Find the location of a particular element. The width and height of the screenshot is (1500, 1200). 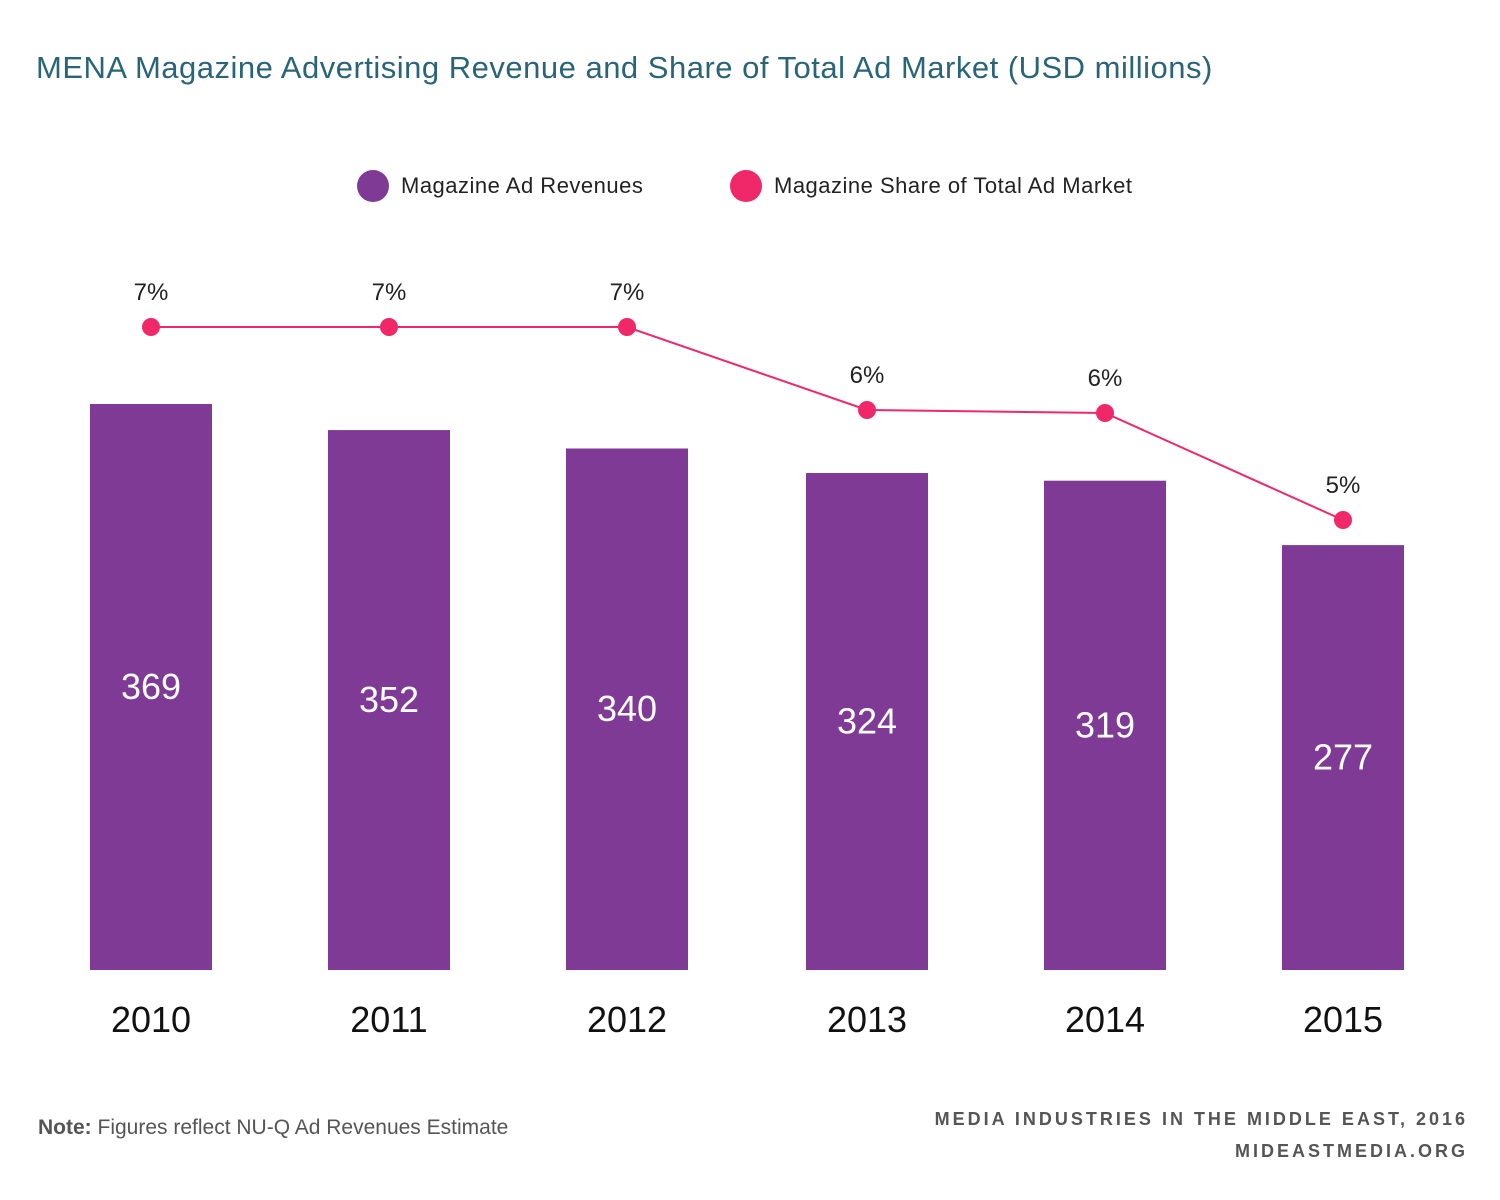

share-label-2011: 7% is located at coordinates (389, 292).